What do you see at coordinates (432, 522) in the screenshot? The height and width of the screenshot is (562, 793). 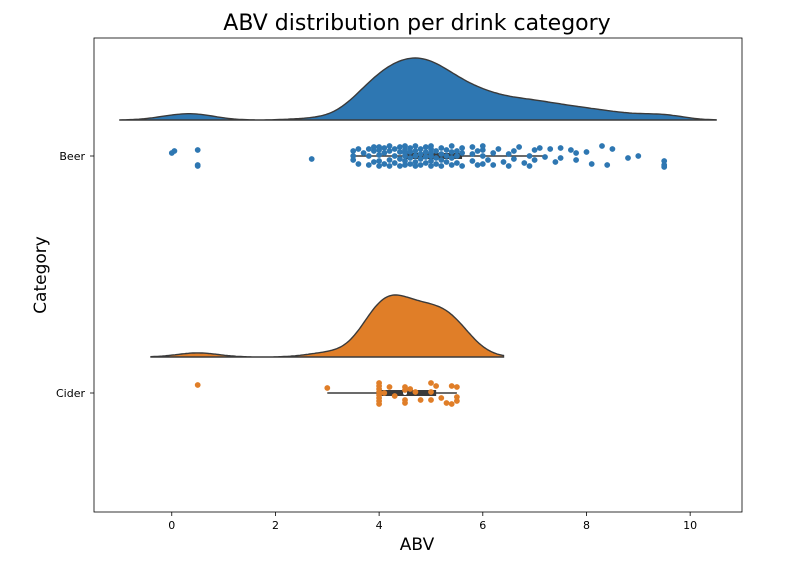 I see `x-axis: 0 2 4 6 8 10` at bounding box center [432, 522].